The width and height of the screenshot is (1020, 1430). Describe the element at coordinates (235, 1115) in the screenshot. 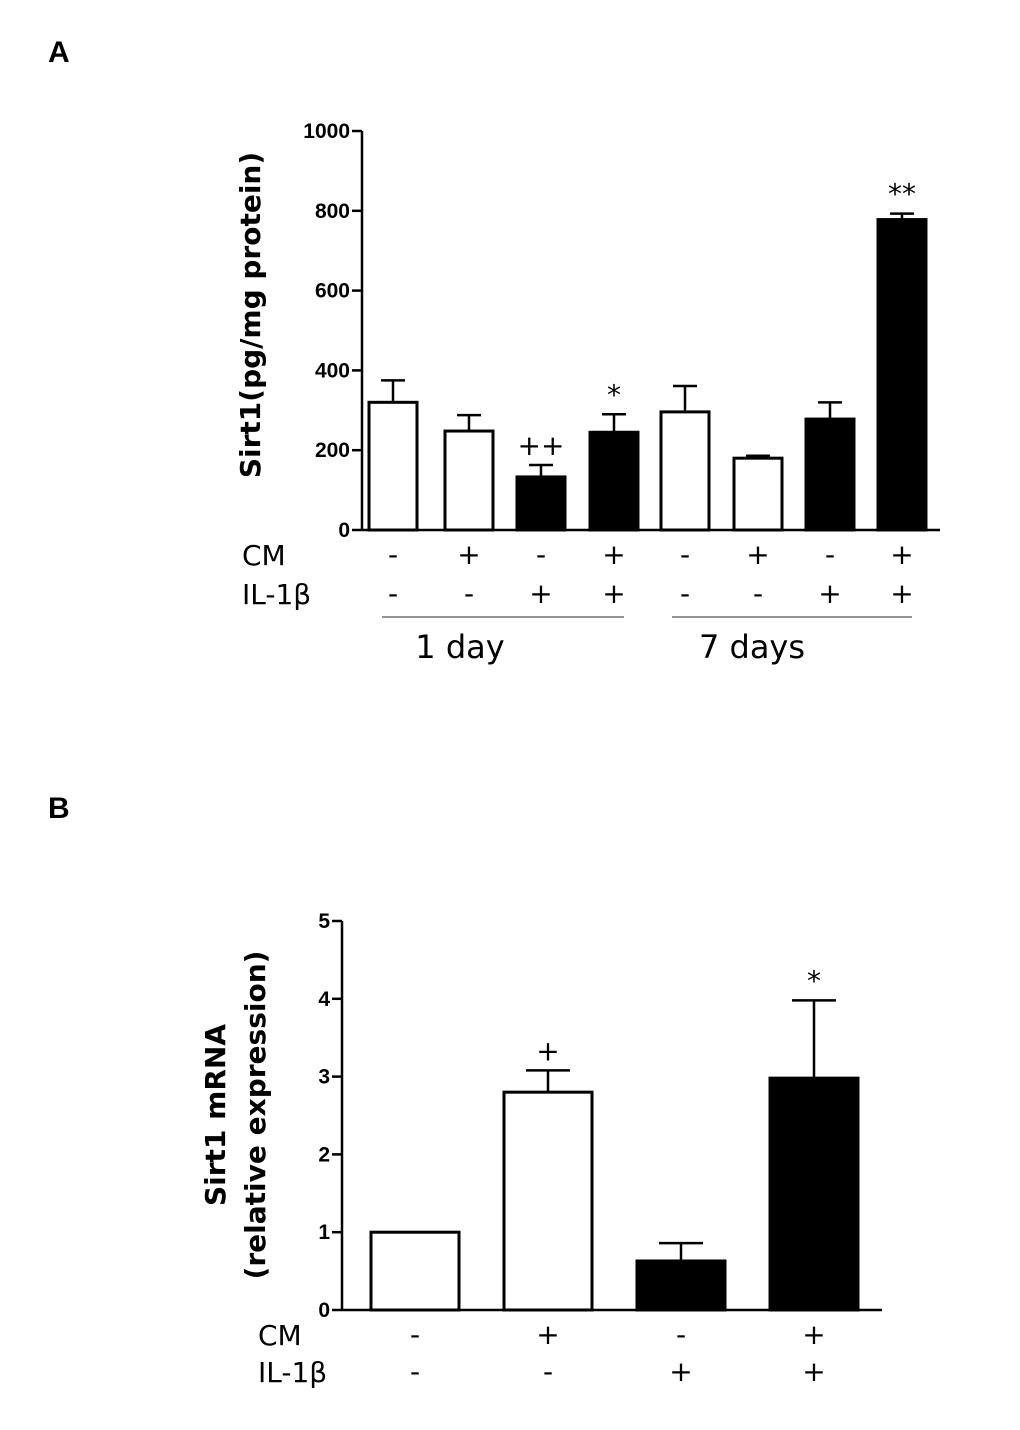

I see `y-axis-label: Sirt1 mRNA (relative expression)` at that location.